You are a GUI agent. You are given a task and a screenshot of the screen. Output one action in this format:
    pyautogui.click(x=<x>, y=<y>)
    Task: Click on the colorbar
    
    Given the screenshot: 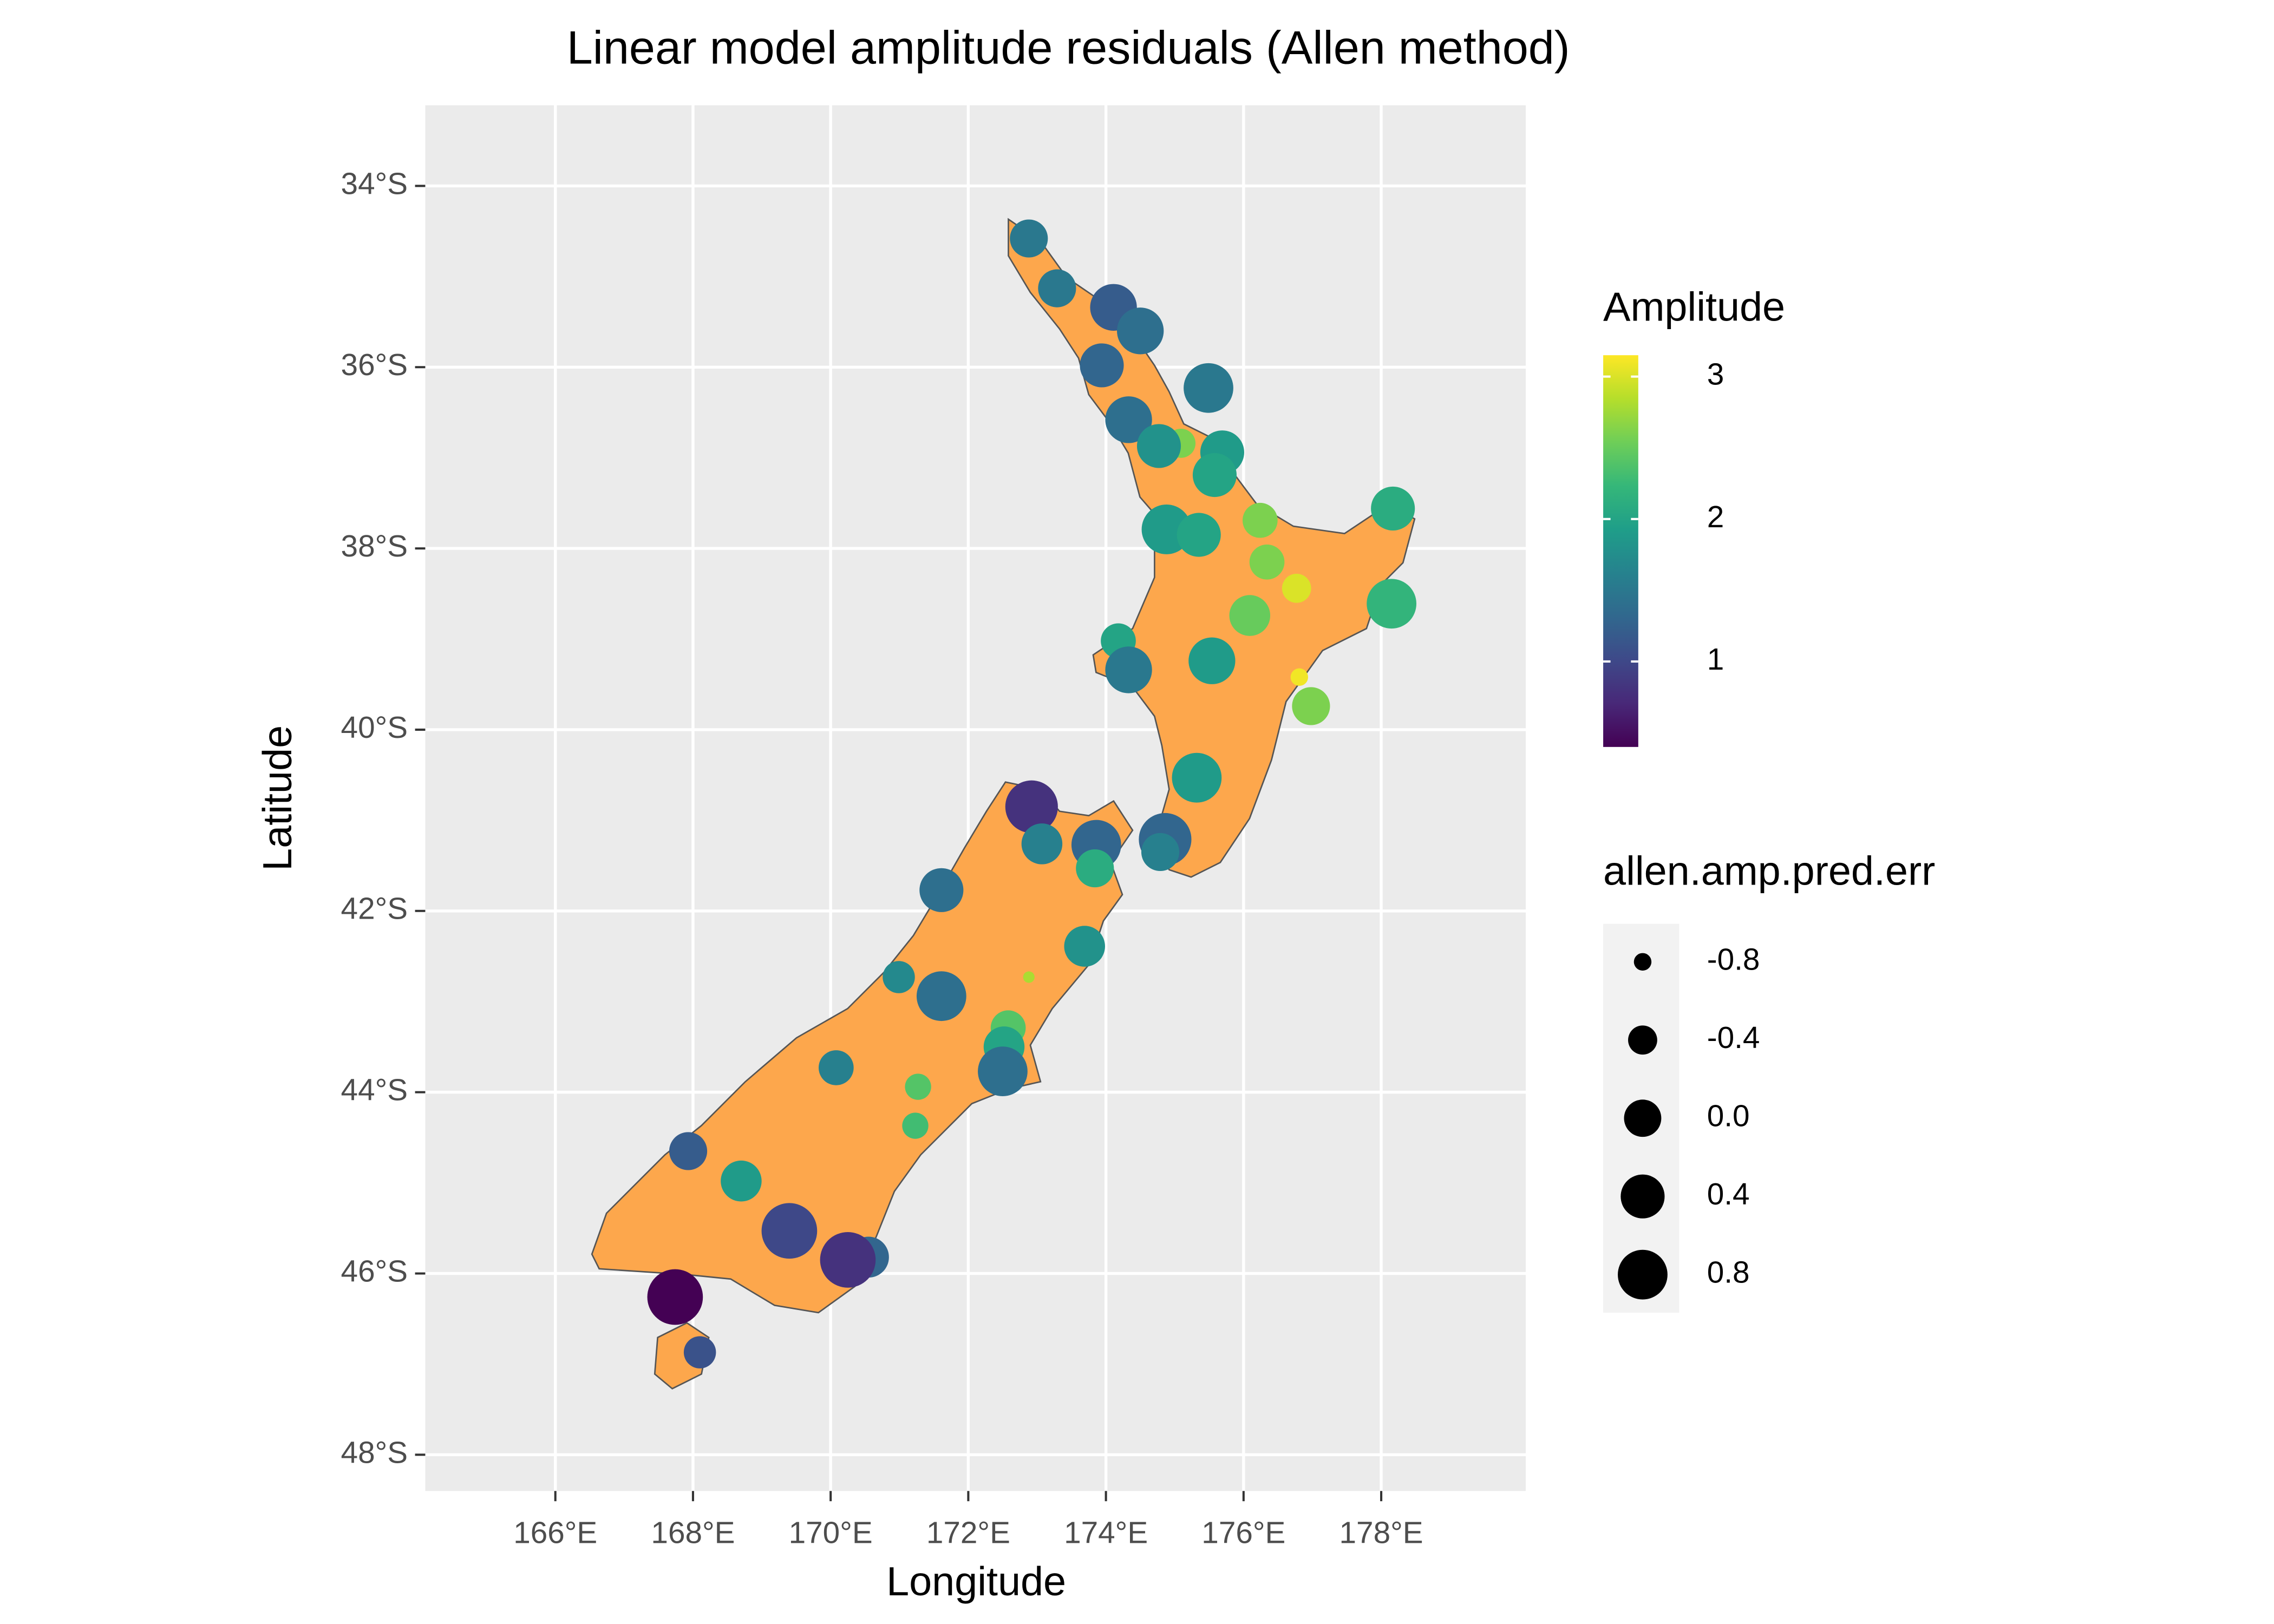 What is the action you would take?
    pyautogui.click(x=1621, y=551)
    